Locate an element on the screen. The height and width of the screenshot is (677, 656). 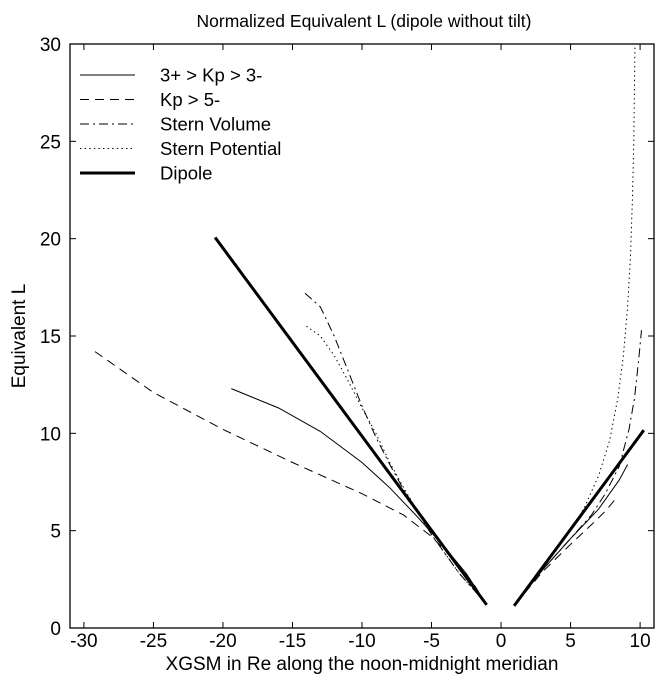
x-tick-label: 5 is located at coordinates (570, 641).